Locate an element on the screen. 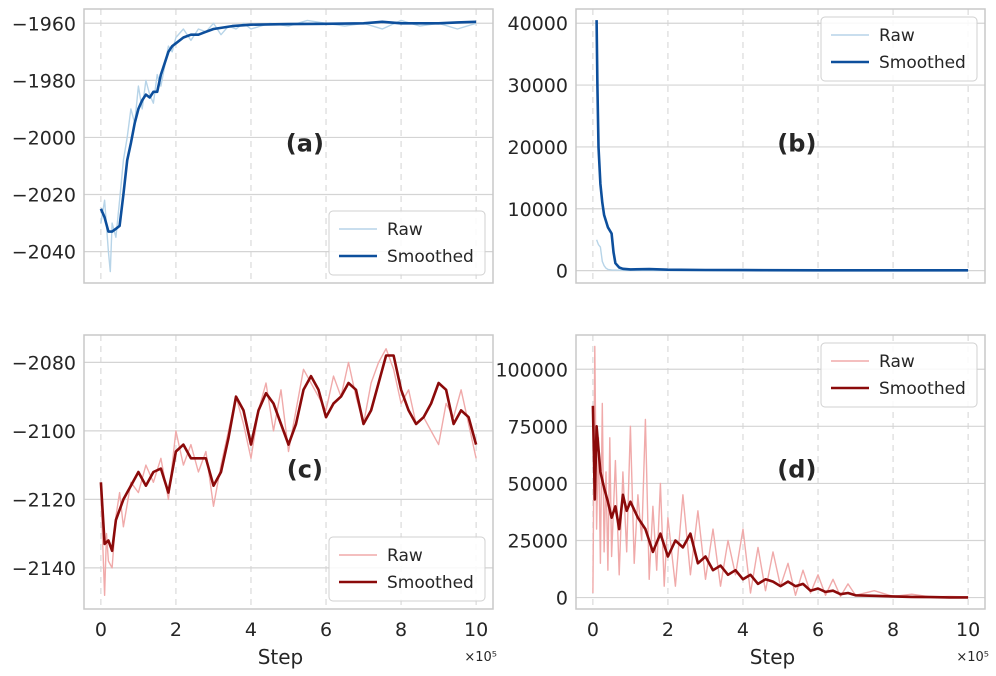  y-tick-label: 30000 is located at coordinates (538, 86).